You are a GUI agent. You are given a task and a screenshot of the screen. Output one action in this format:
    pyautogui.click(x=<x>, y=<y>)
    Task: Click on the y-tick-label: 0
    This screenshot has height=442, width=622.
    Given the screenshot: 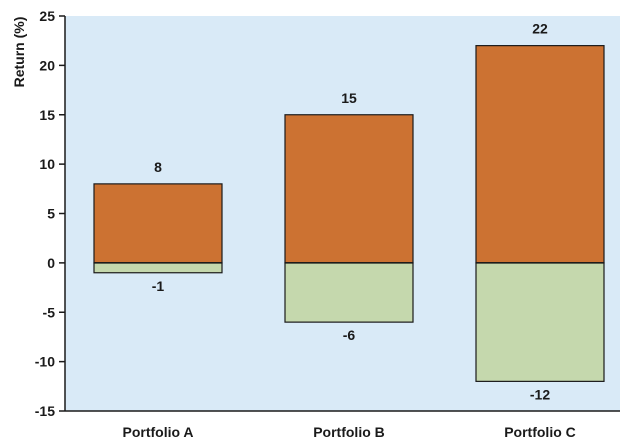 What is the action you would take?
    pyautogui.click(x=51, y=263)
    